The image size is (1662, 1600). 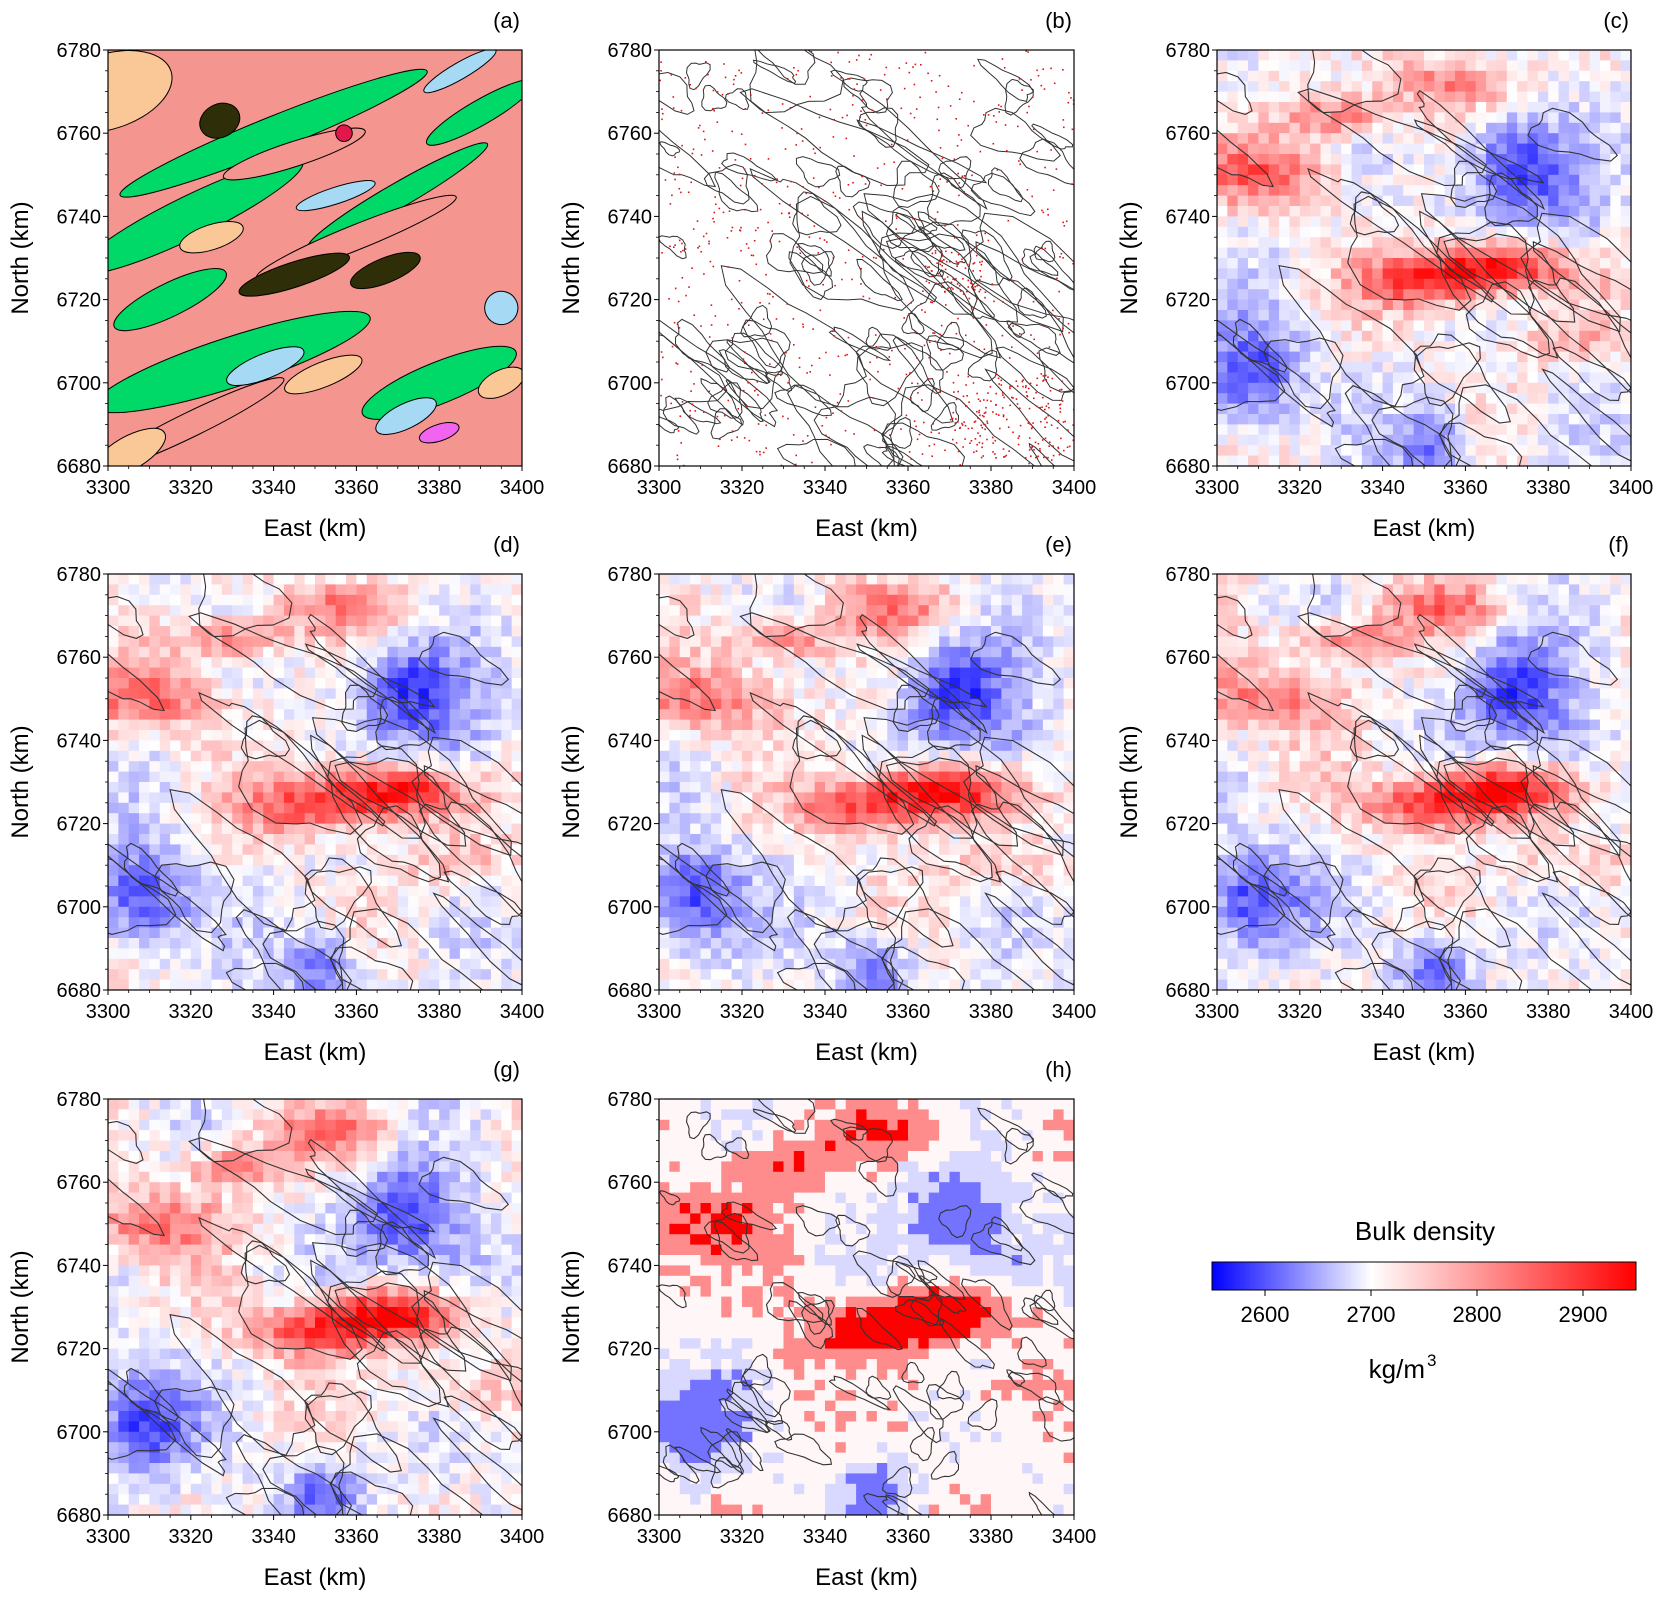 What do you see at coordinates (1006, 80) in the screenshot?
I see `unit-outline` at bounding box center [1006, 80].